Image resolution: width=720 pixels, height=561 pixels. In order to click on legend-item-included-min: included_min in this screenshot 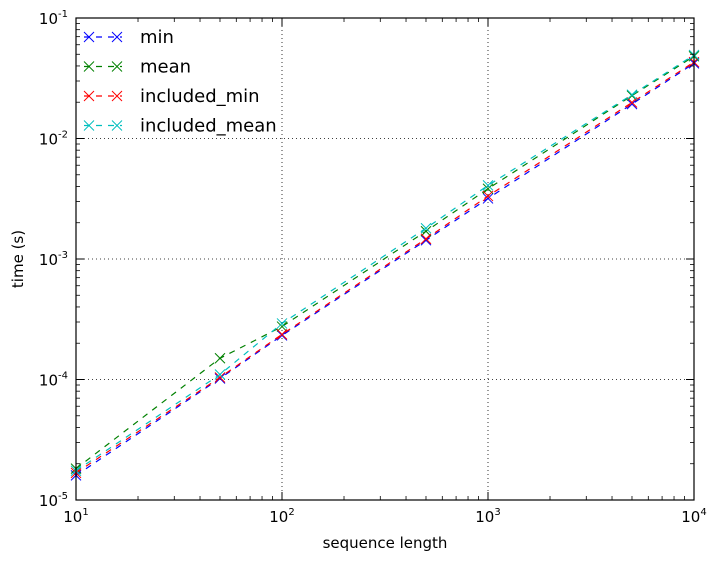, I will do `click(171, 96)`.